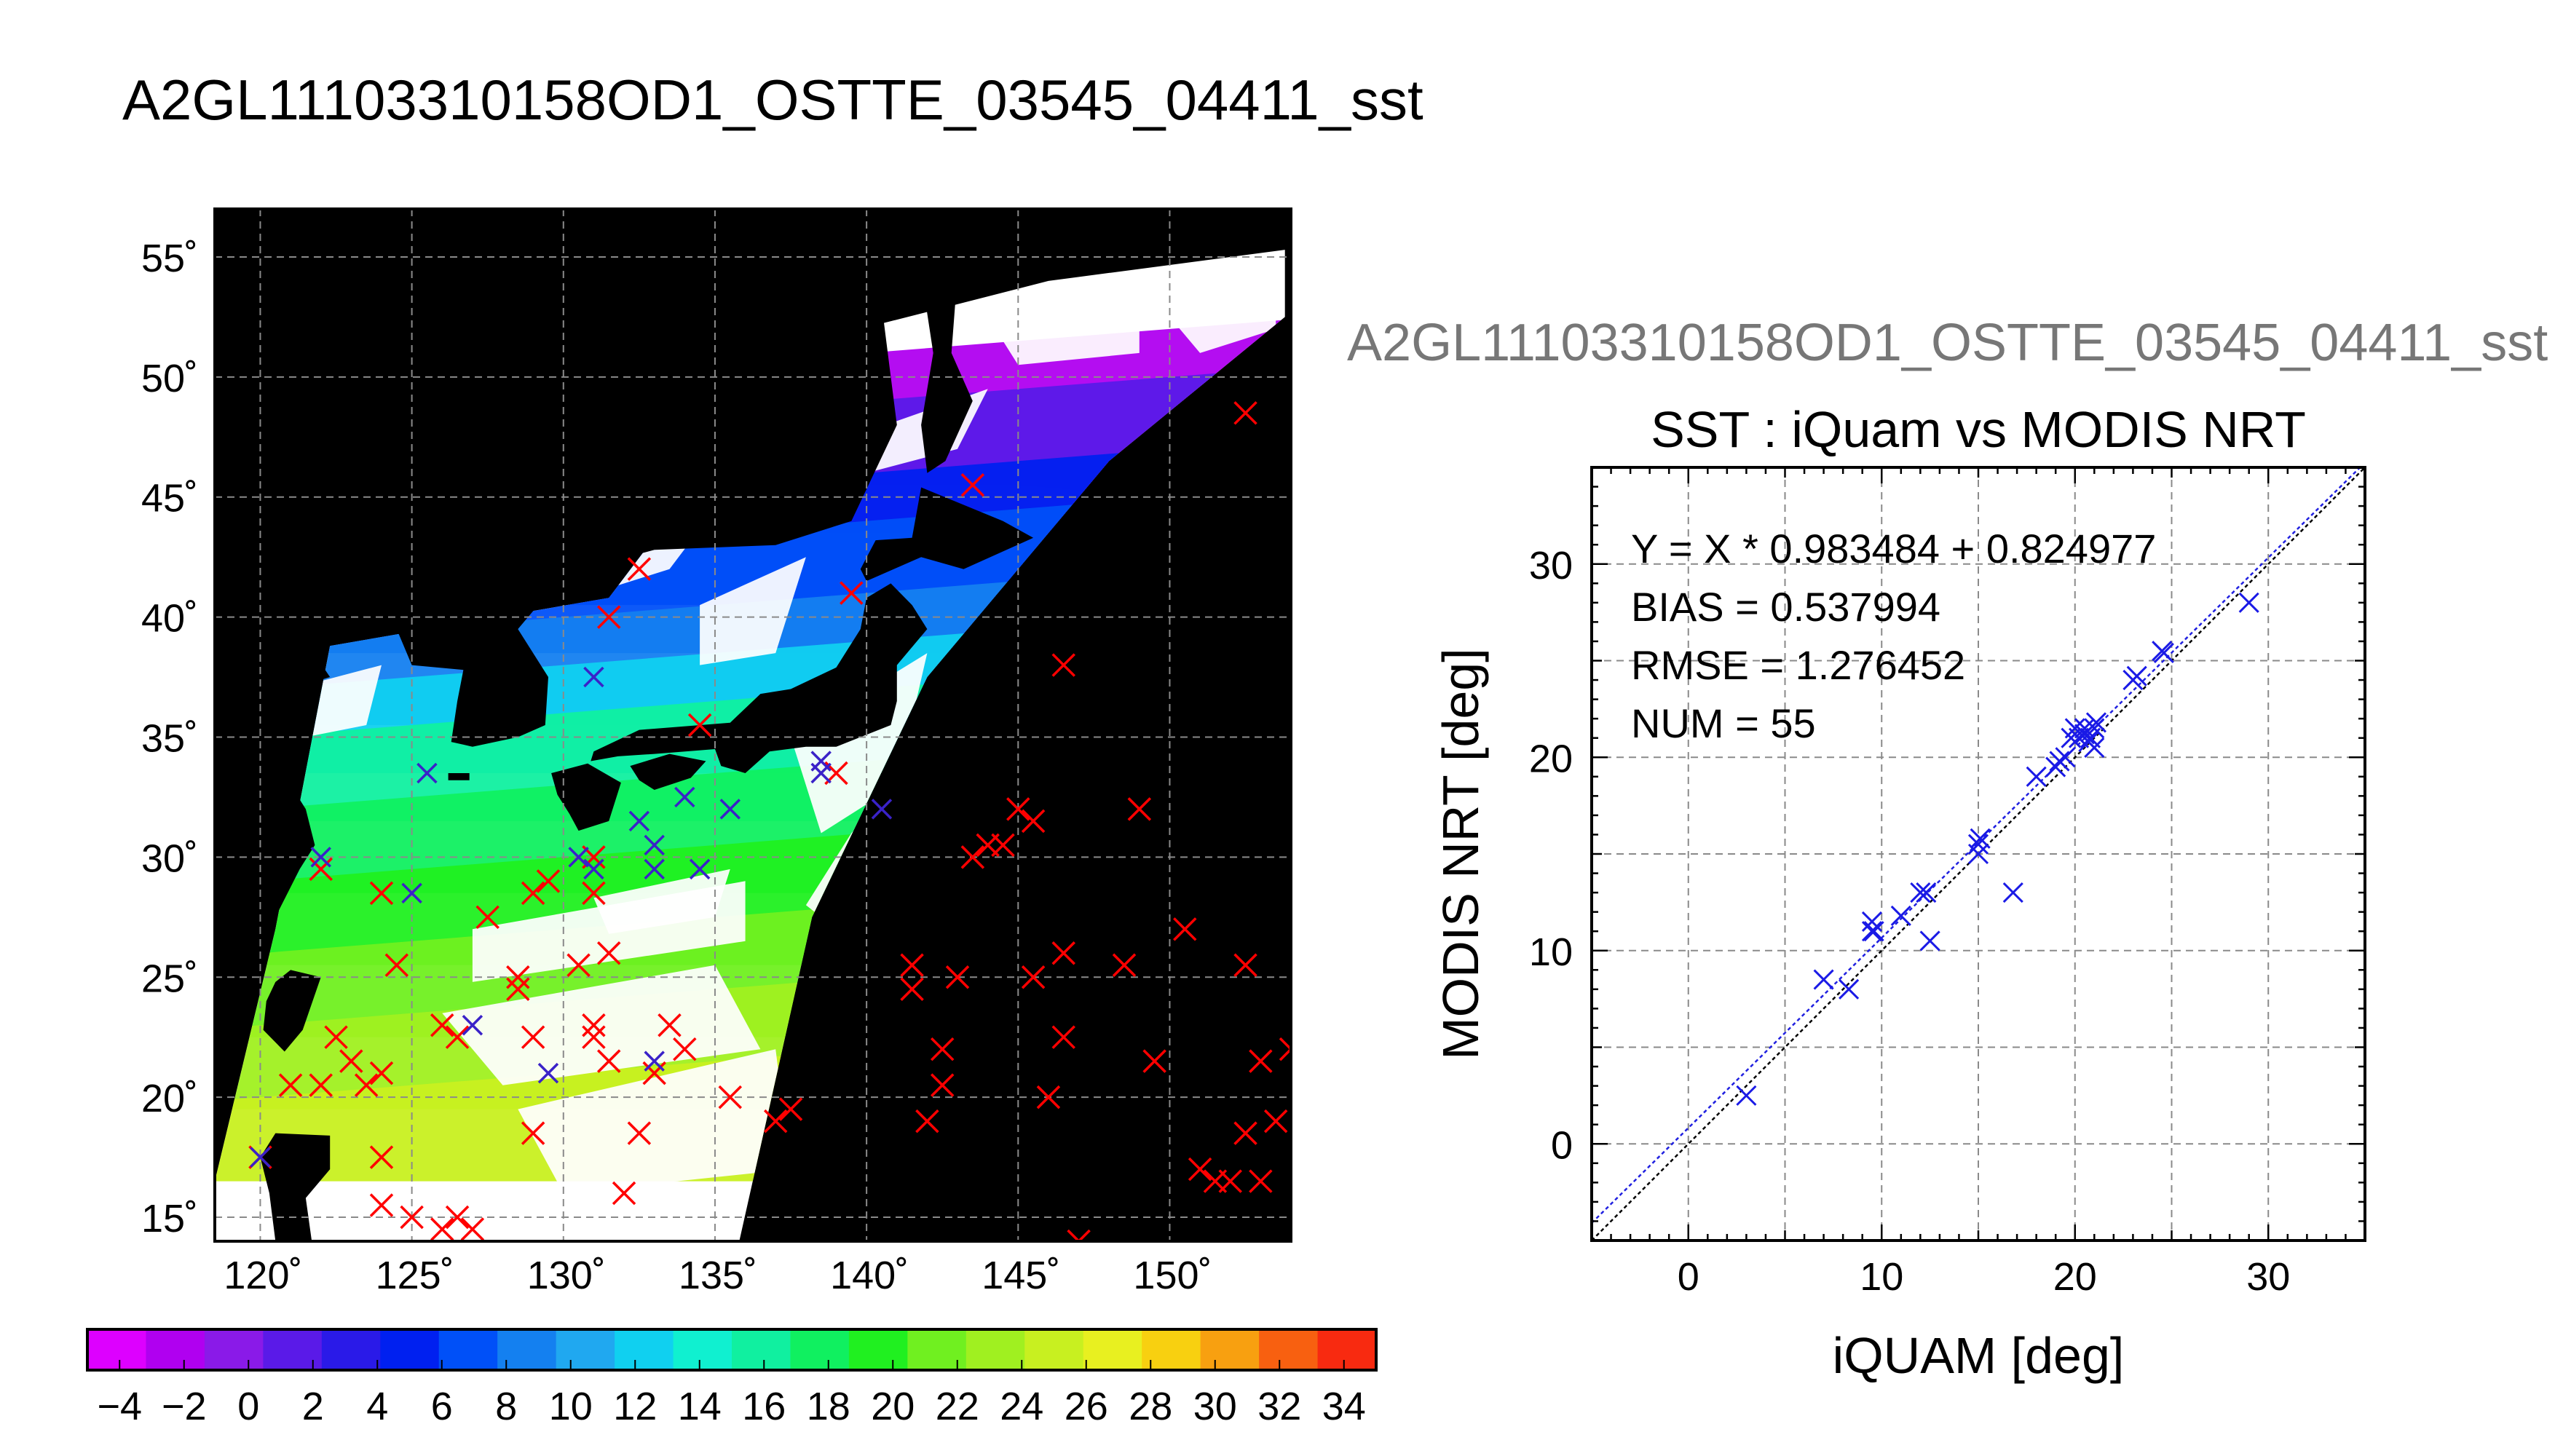  What do you see at coordinates (566, 1275) in the screenshot?
I see `map-xtick-label: 130˚` at bounding box center [566, 1275].